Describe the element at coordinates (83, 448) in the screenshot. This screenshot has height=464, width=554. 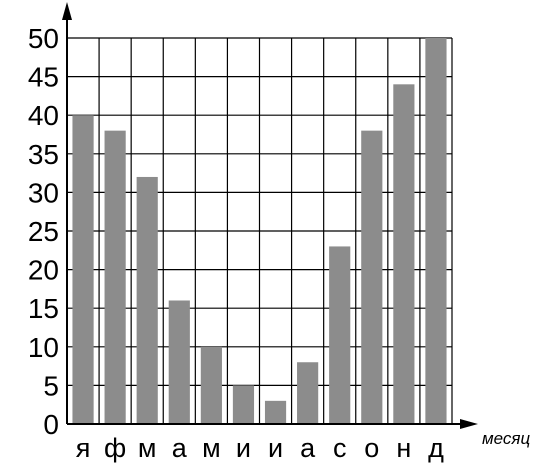
I see `x-tick-label: я` at that location.